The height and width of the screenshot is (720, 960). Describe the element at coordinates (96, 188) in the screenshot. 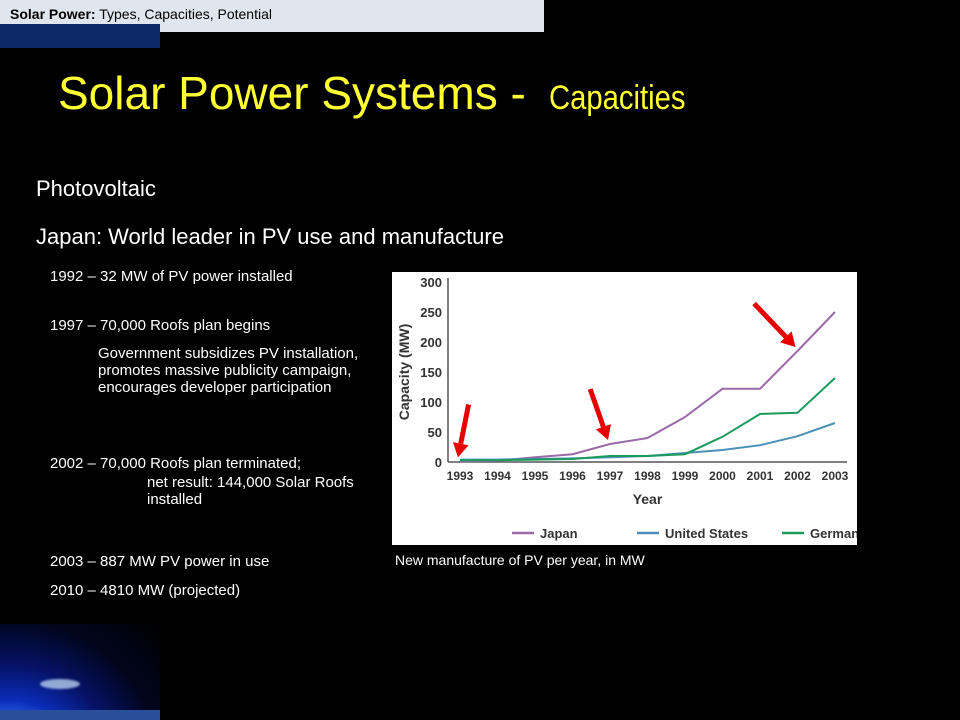

I see `subheading-photovoltaic: Photovoltaic` at that location.